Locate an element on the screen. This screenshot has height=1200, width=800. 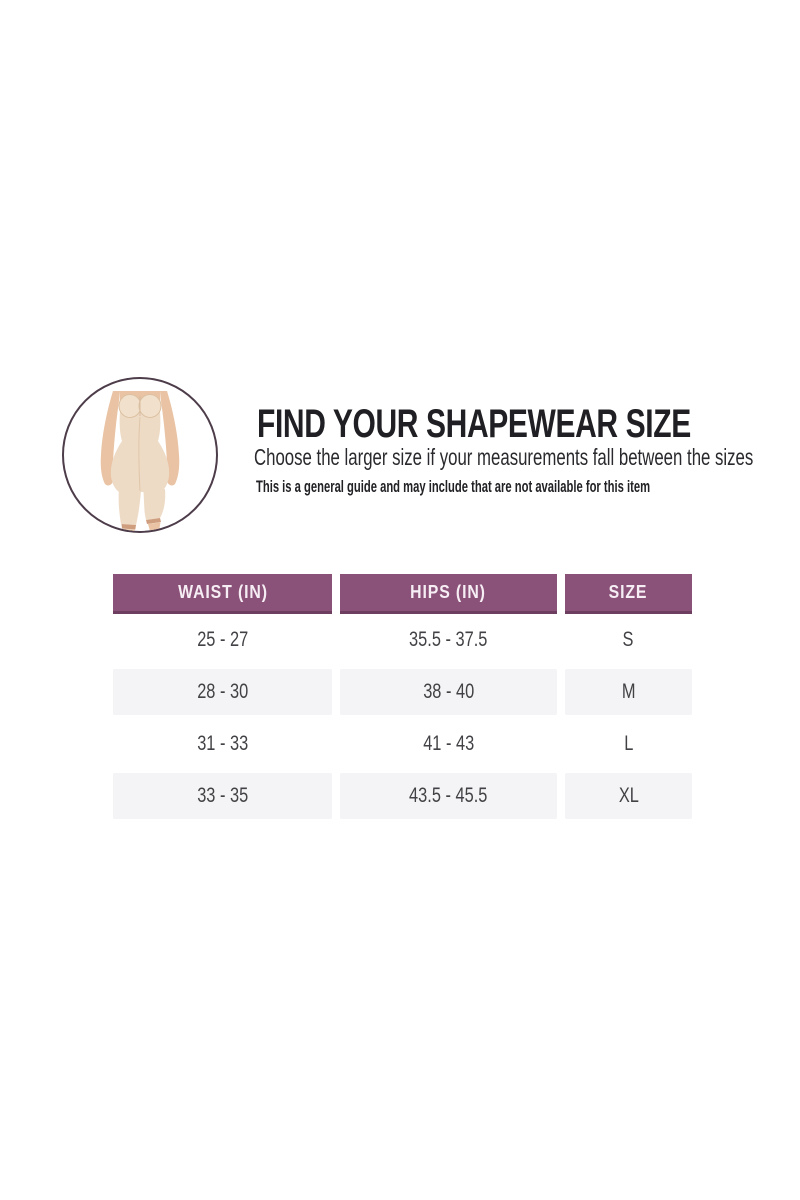
size-cell: XL is located at coordinates (628, 796).